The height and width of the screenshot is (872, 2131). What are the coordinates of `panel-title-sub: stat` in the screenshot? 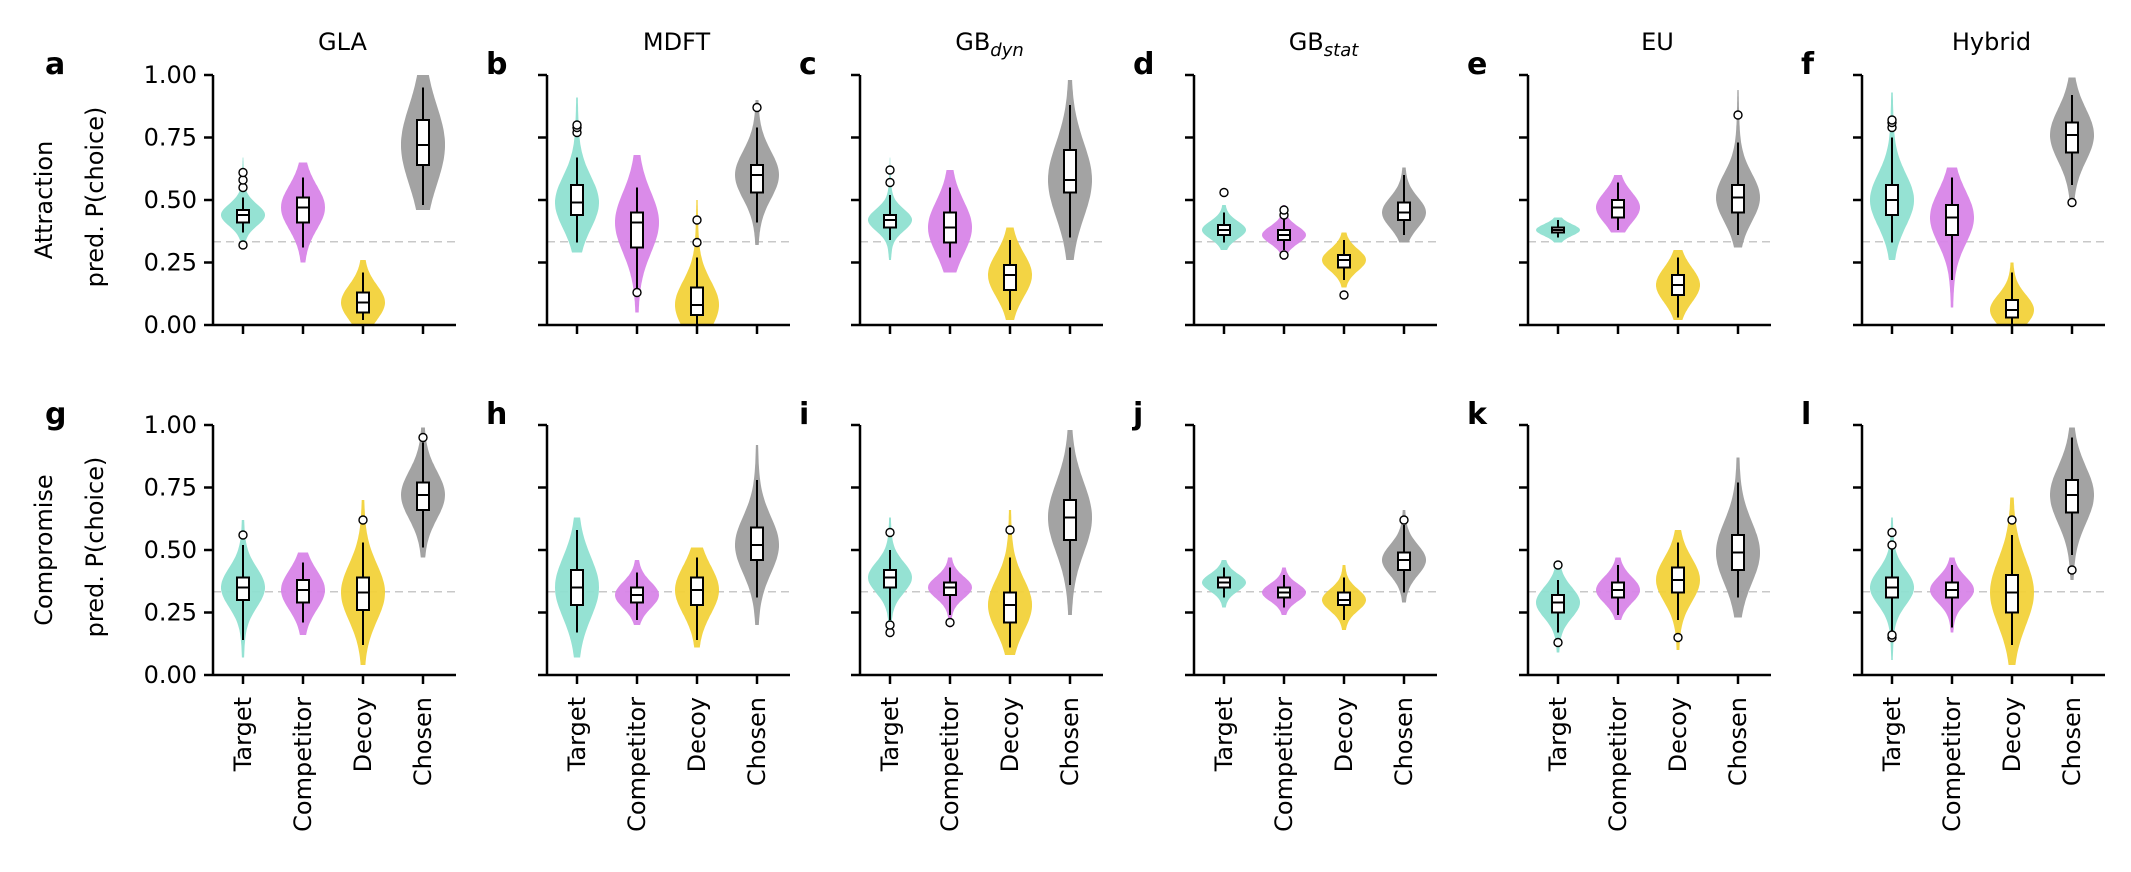 It's located at (1341, 50).